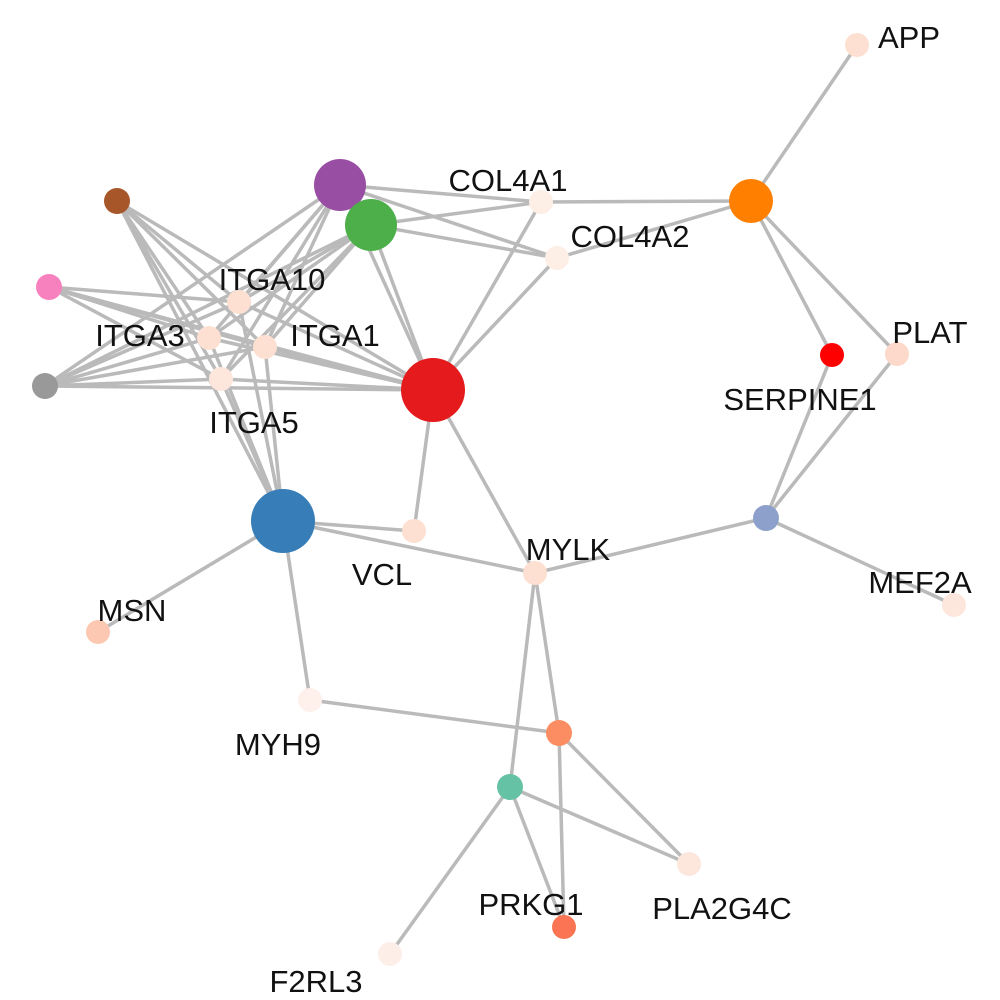 The width and height of the screenshot is (1000, 1000). Describe the element at coordinates (140, 335) in the screenshot. I see `node-label-itga3: ITGA3` at that location.